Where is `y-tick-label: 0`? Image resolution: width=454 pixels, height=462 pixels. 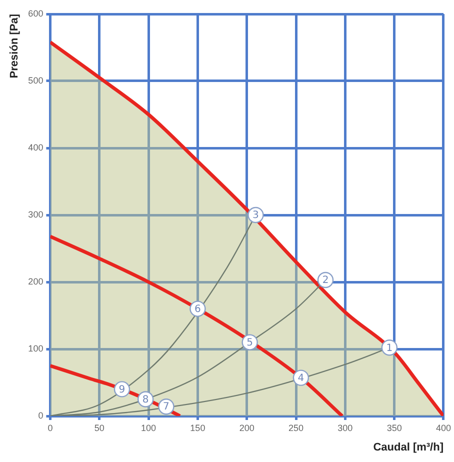
y-tick-label: 0 is located at coordinates (41, 415).